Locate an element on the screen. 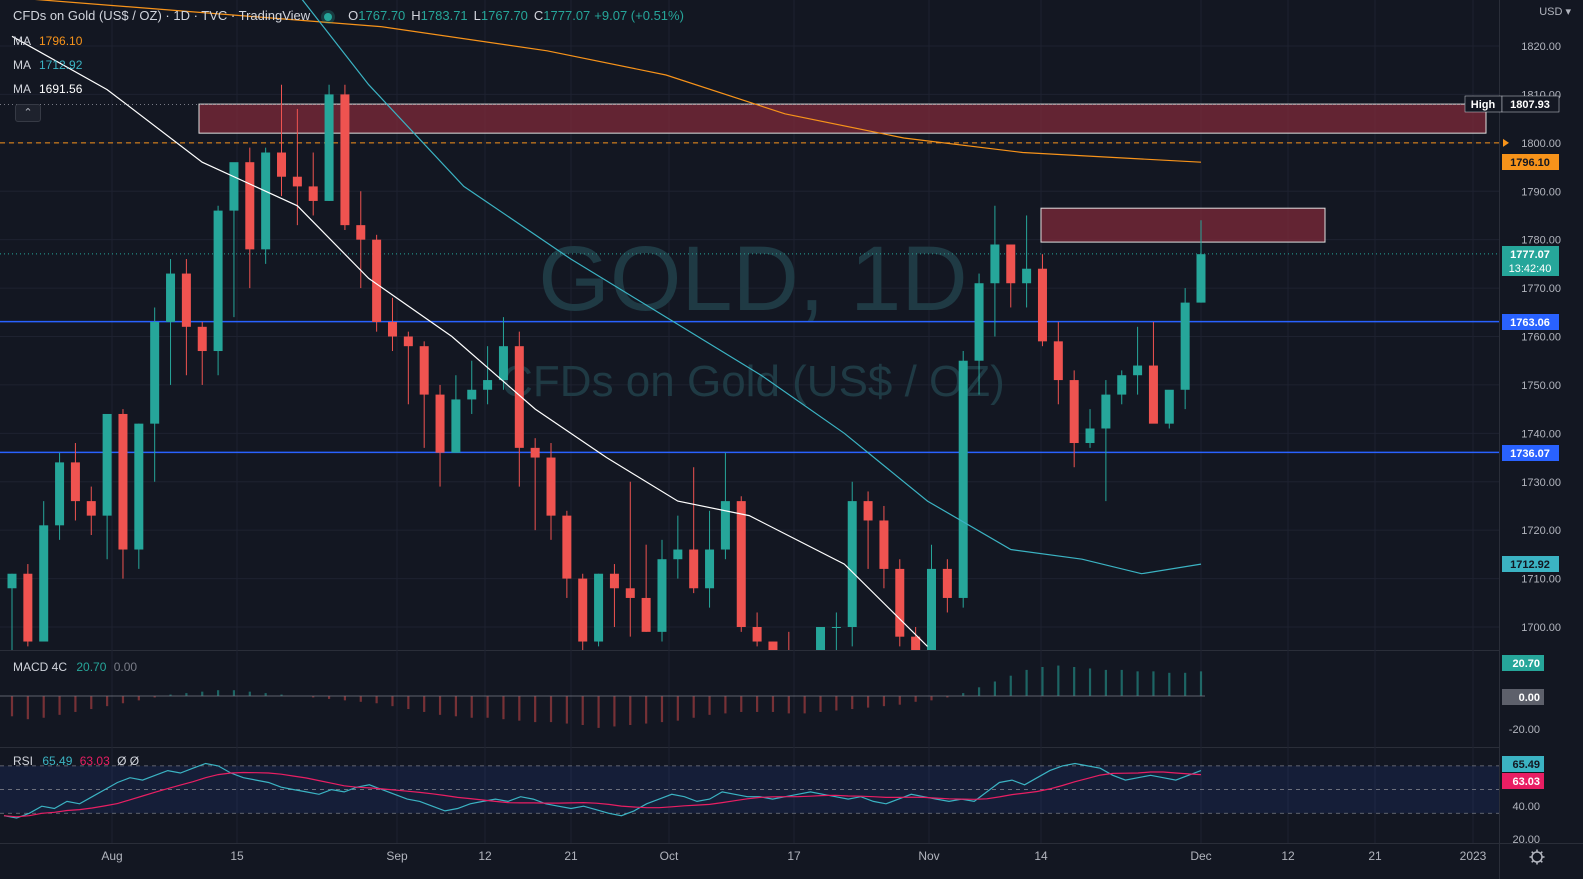  ma-legend-2: MA 1712.92 is located at coordinates (48, 65).